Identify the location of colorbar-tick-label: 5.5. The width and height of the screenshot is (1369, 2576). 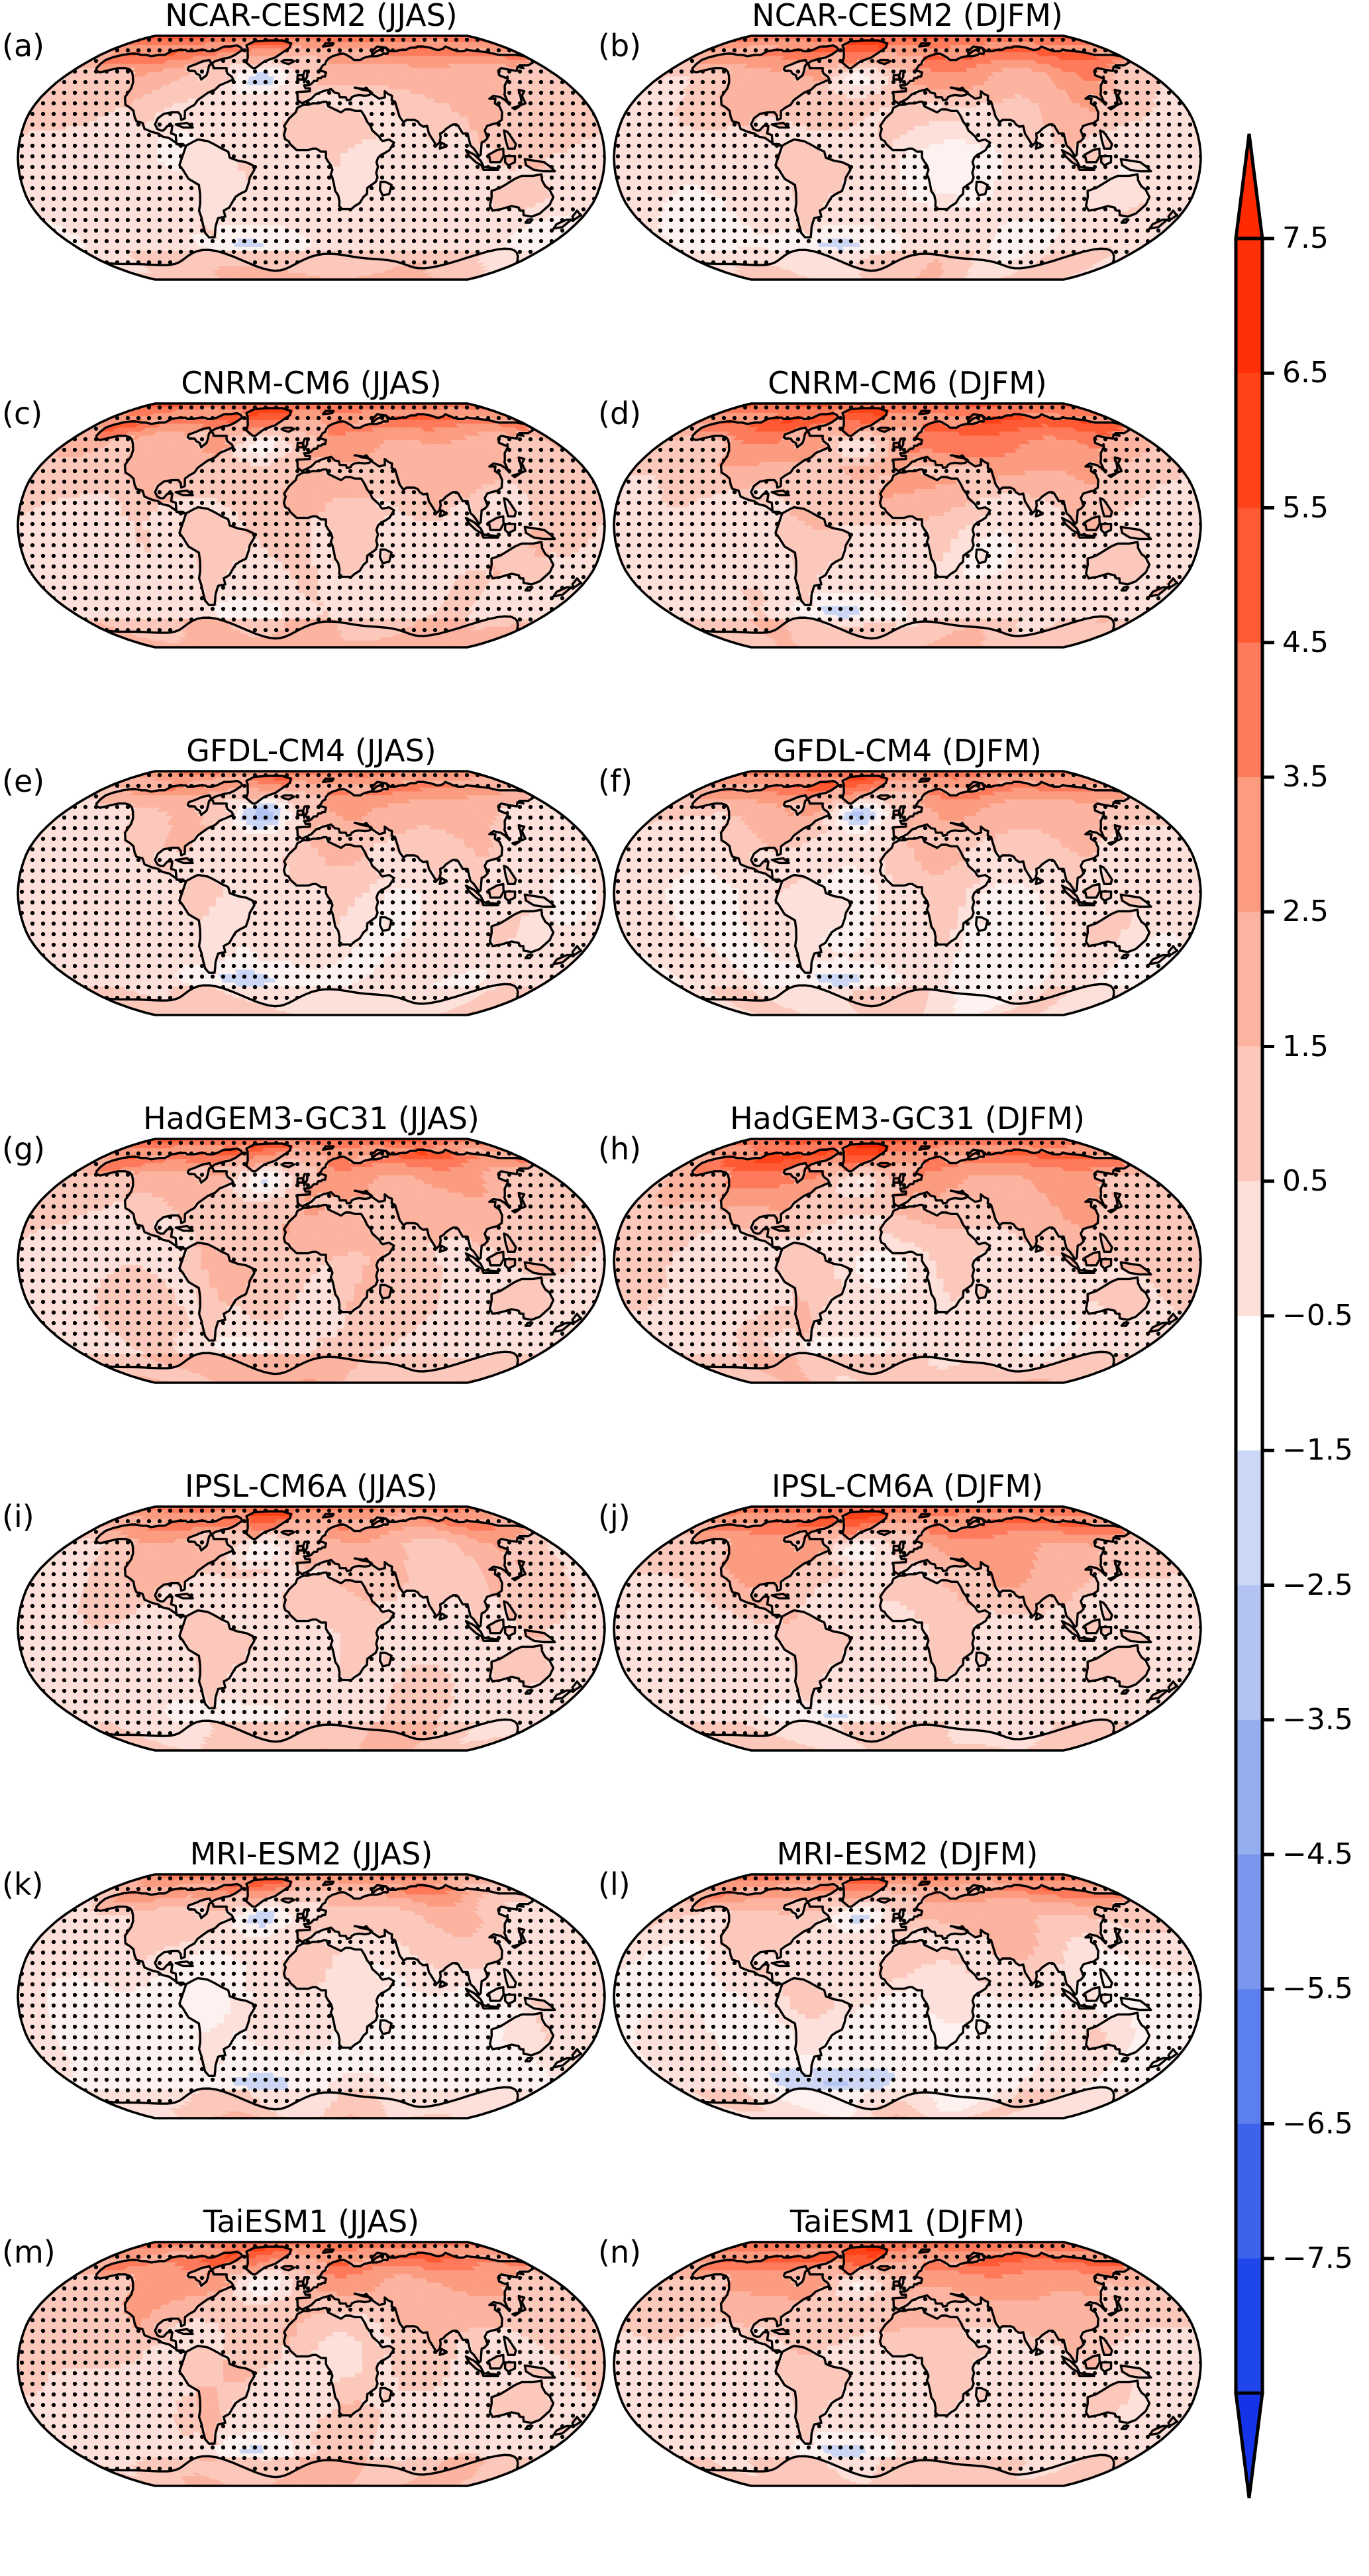
(1305, 509).